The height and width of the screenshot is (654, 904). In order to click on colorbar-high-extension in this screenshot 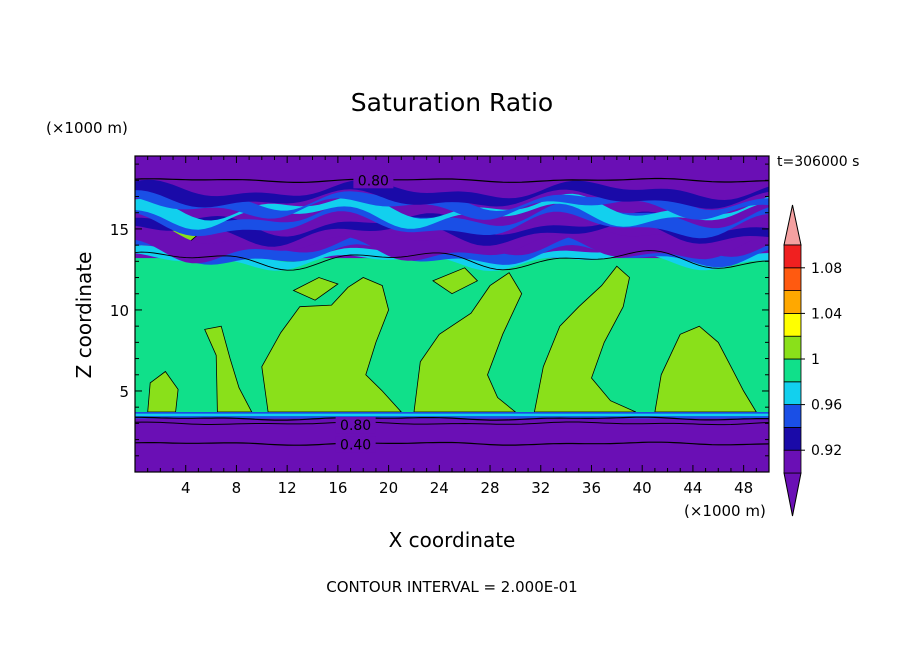, I will do `click(792, 225)`.